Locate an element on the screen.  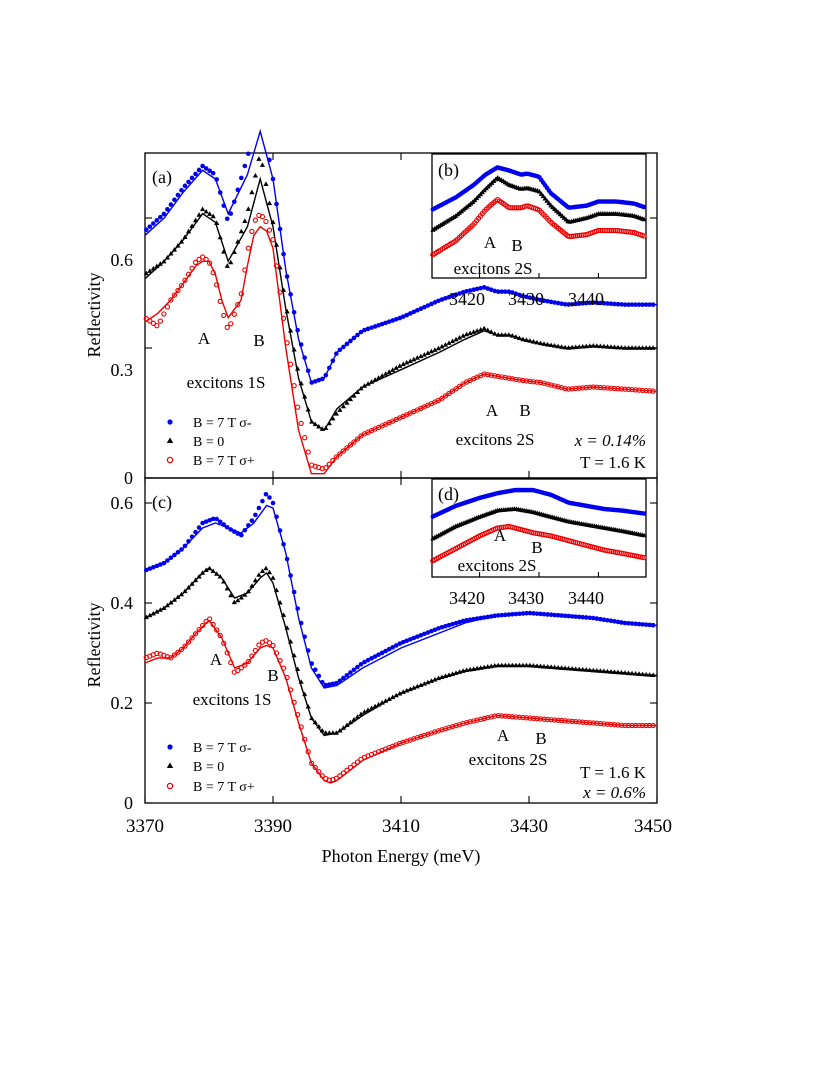
panel-c-composition: x = 0.6% is located at coordinates (614, 792).